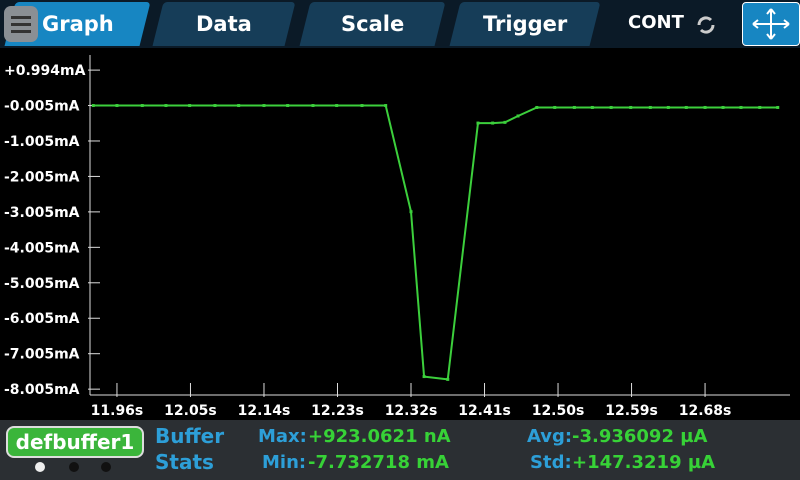 This screenshot has width=800, height=480. What do you see at coordinates (42, 390) in the screenshot?
I see `y-tick-label: -8.005mA` at bounding box center [42, 390].